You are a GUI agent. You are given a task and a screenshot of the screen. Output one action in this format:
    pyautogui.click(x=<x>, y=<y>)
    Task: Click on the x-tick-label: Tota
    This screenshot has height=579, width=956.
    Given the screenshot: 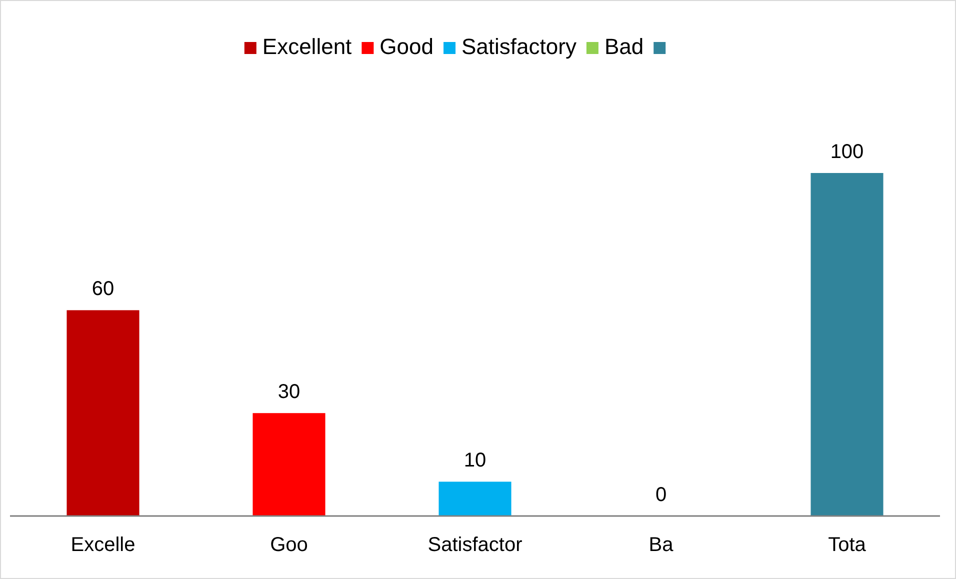 What is the action you would take?
    pyautogui.click(x=847, y=545)
    